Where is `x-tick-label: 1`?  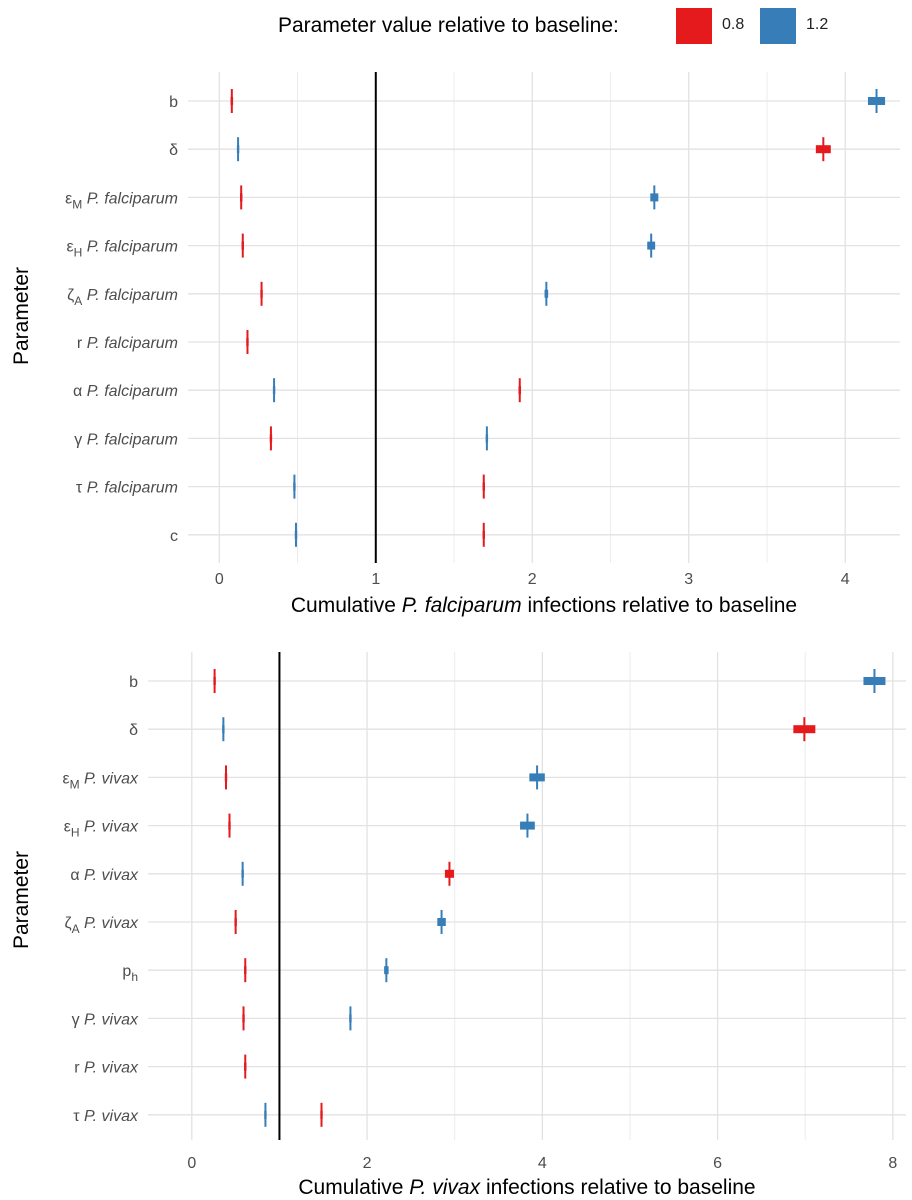
x-tick-label: 1 is located at coordinates (375, 579).